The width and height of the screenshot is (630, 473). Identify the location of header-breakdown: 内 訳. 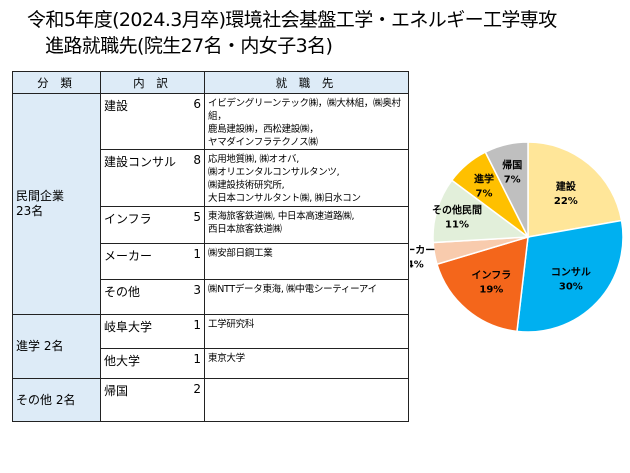
(152, 82).